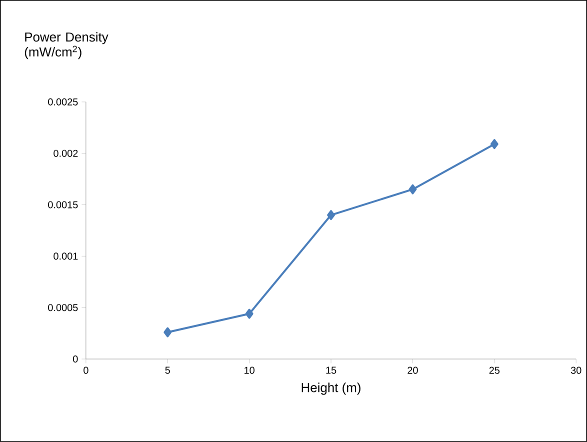 Image resolution: width=587 pixels, height=442 pixels. Describe the element at coordinates (249, 370) in the screenshot. I see `x-tick-label: 10` at that location.